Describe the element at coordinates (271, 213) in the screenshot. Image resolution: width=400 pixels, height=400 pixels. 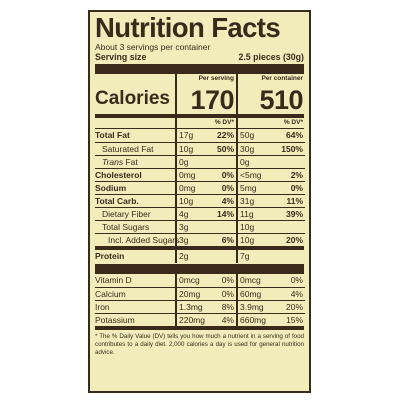
I see `container-cell: 11g 39%` at that location.